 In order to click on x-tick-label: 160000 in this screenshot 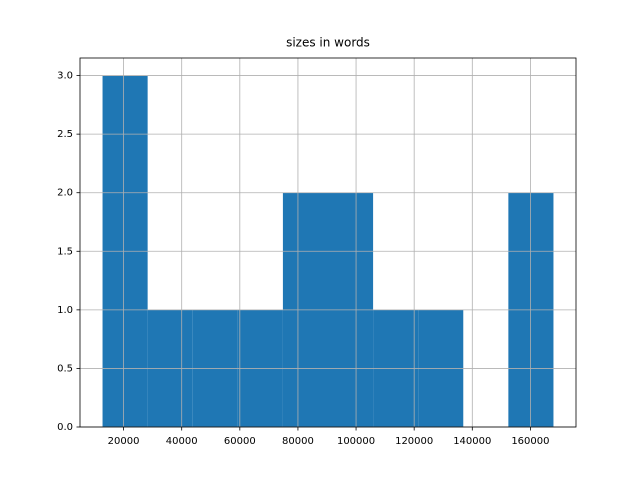, I will do `click(530, 441)`.